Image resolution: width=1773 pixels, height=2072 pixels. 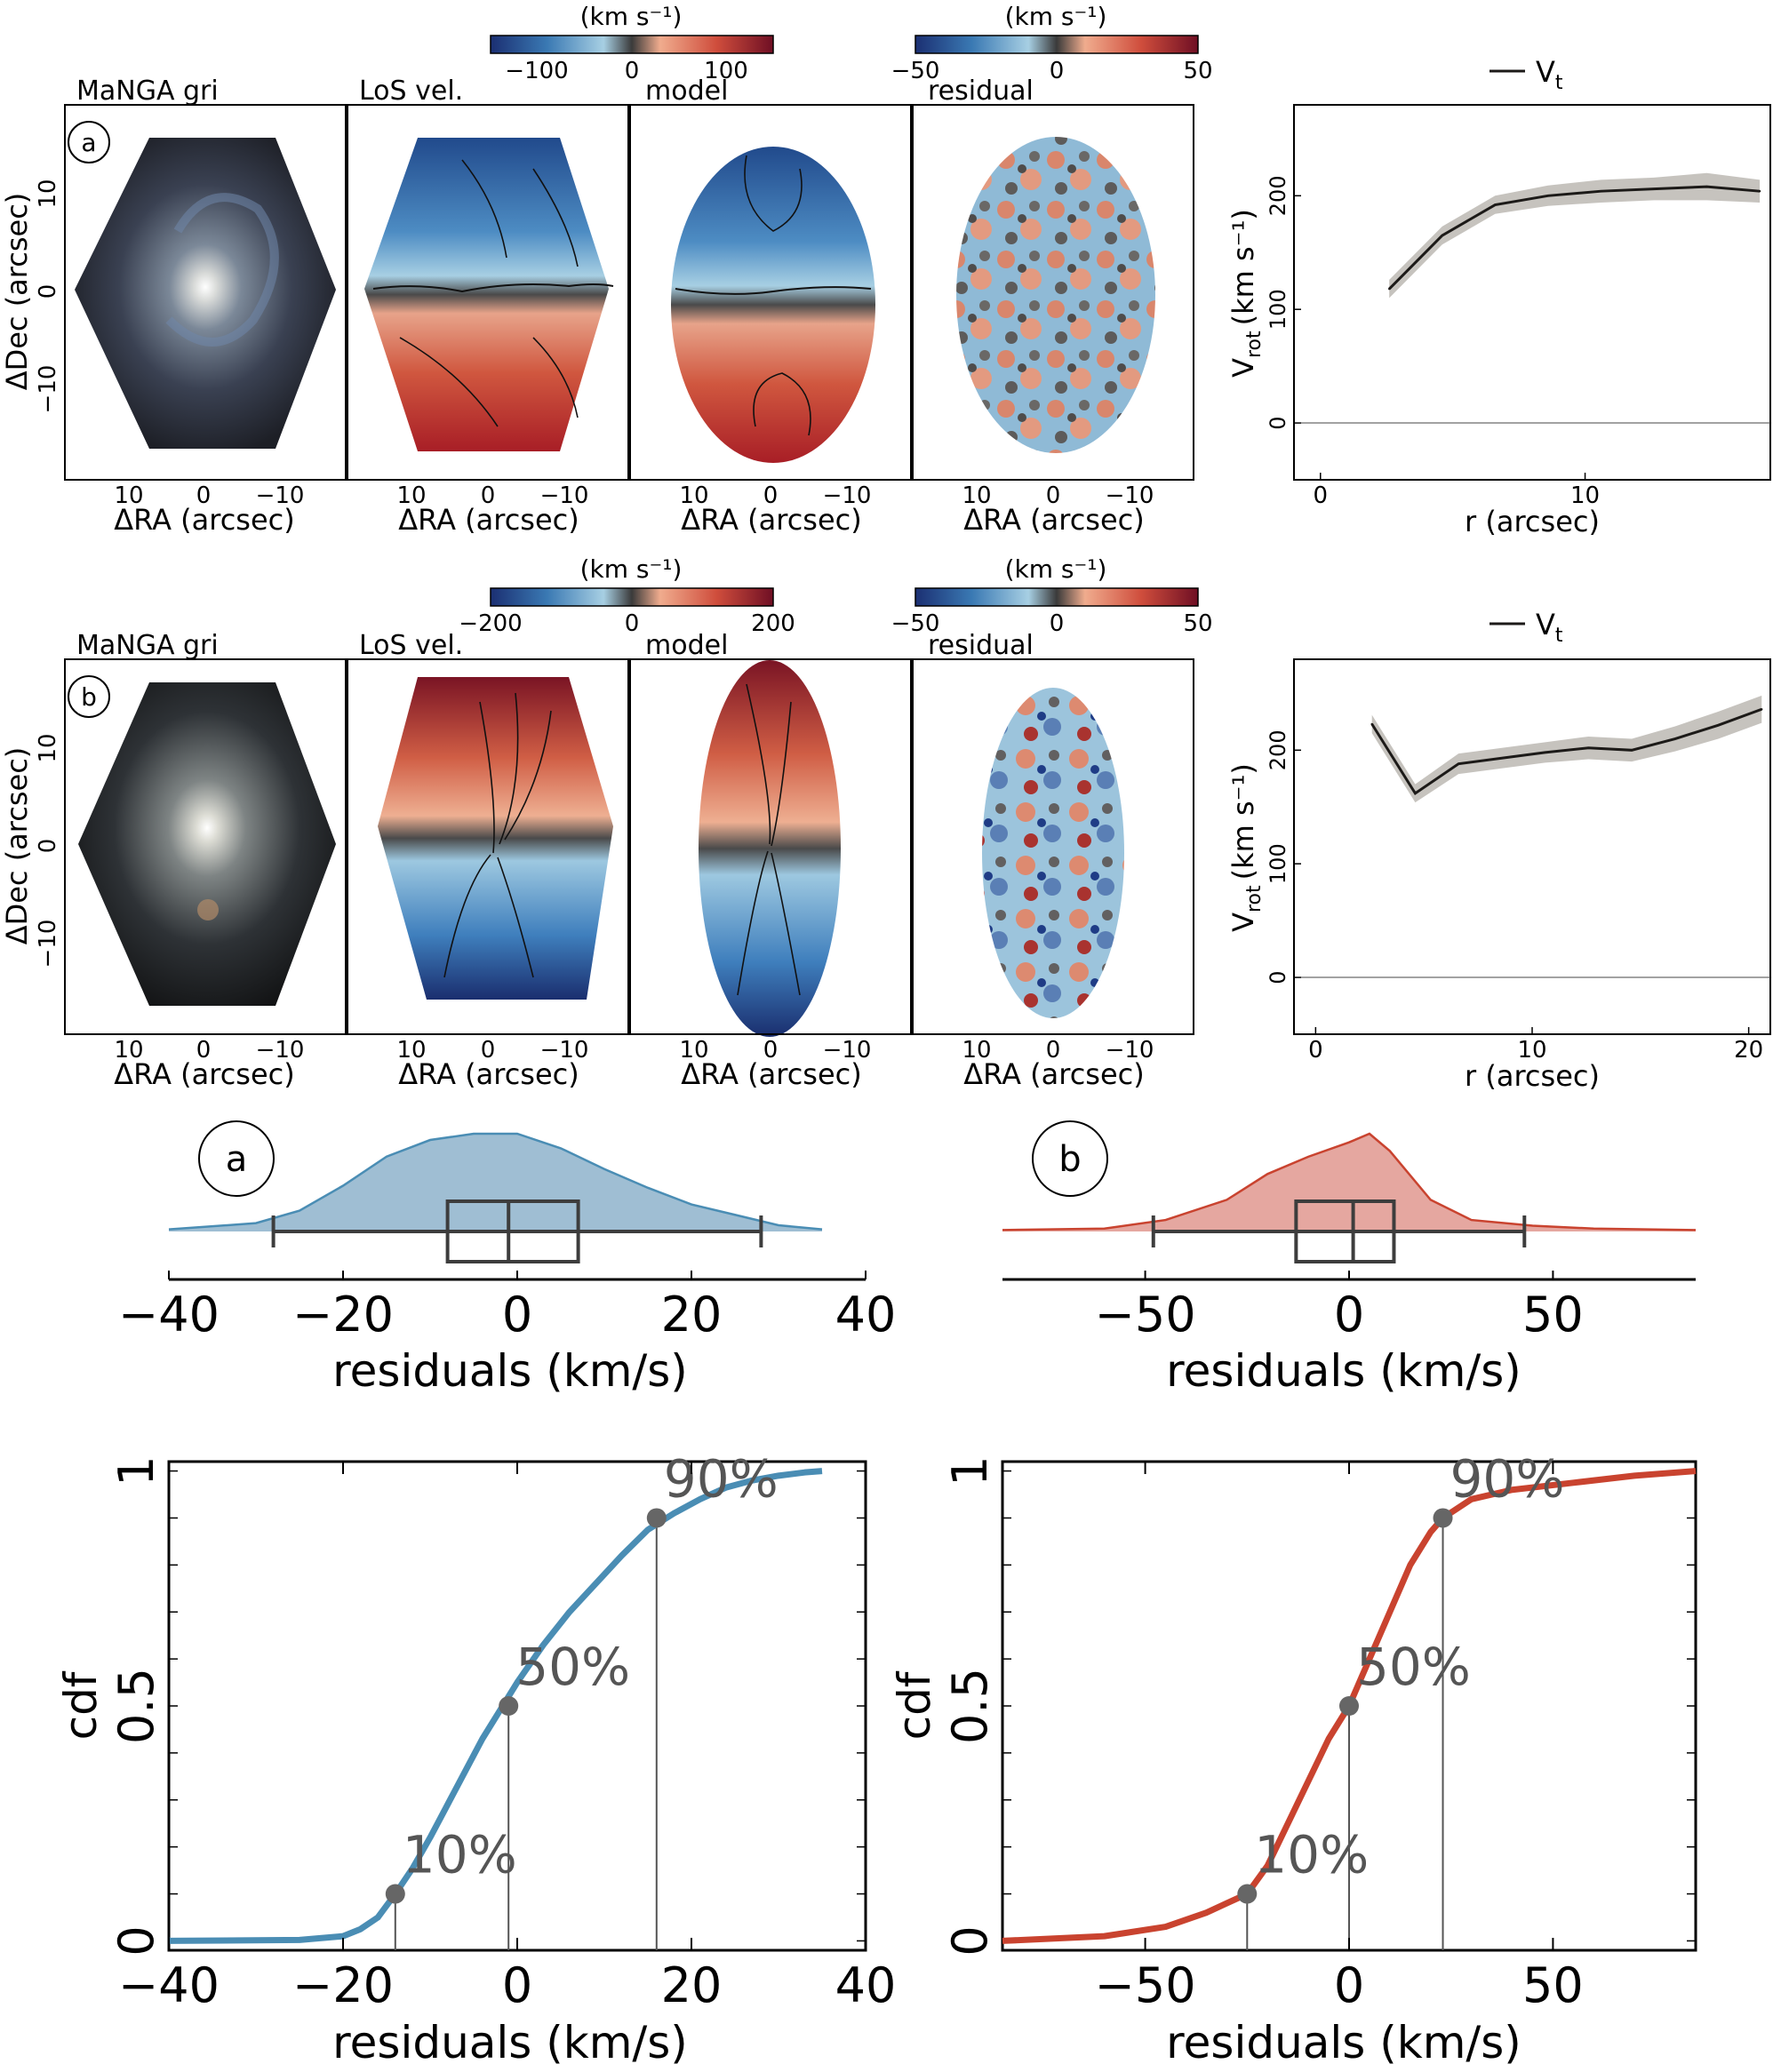 I want to click on map-panel-los-b, so click(x=488, y=847).